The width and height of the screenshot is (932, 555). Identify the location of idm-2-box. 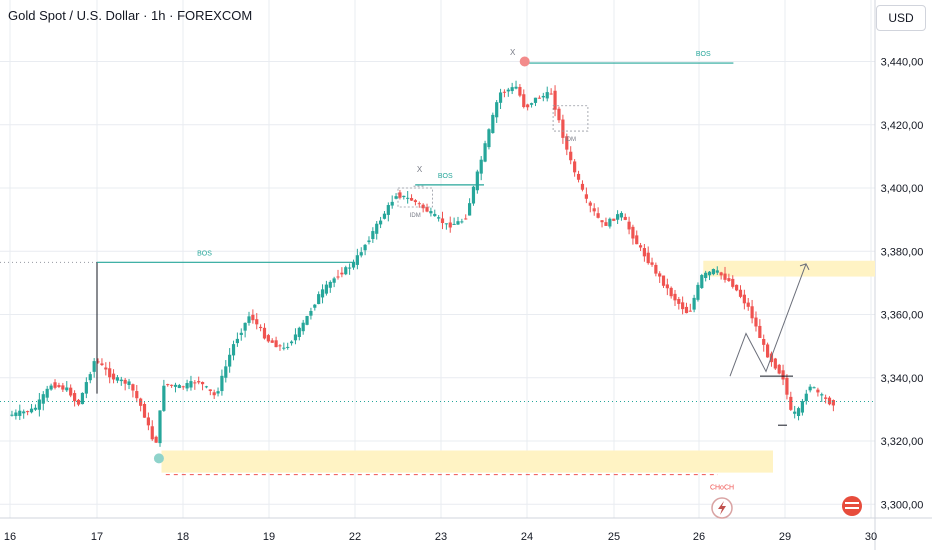
(570, 118).